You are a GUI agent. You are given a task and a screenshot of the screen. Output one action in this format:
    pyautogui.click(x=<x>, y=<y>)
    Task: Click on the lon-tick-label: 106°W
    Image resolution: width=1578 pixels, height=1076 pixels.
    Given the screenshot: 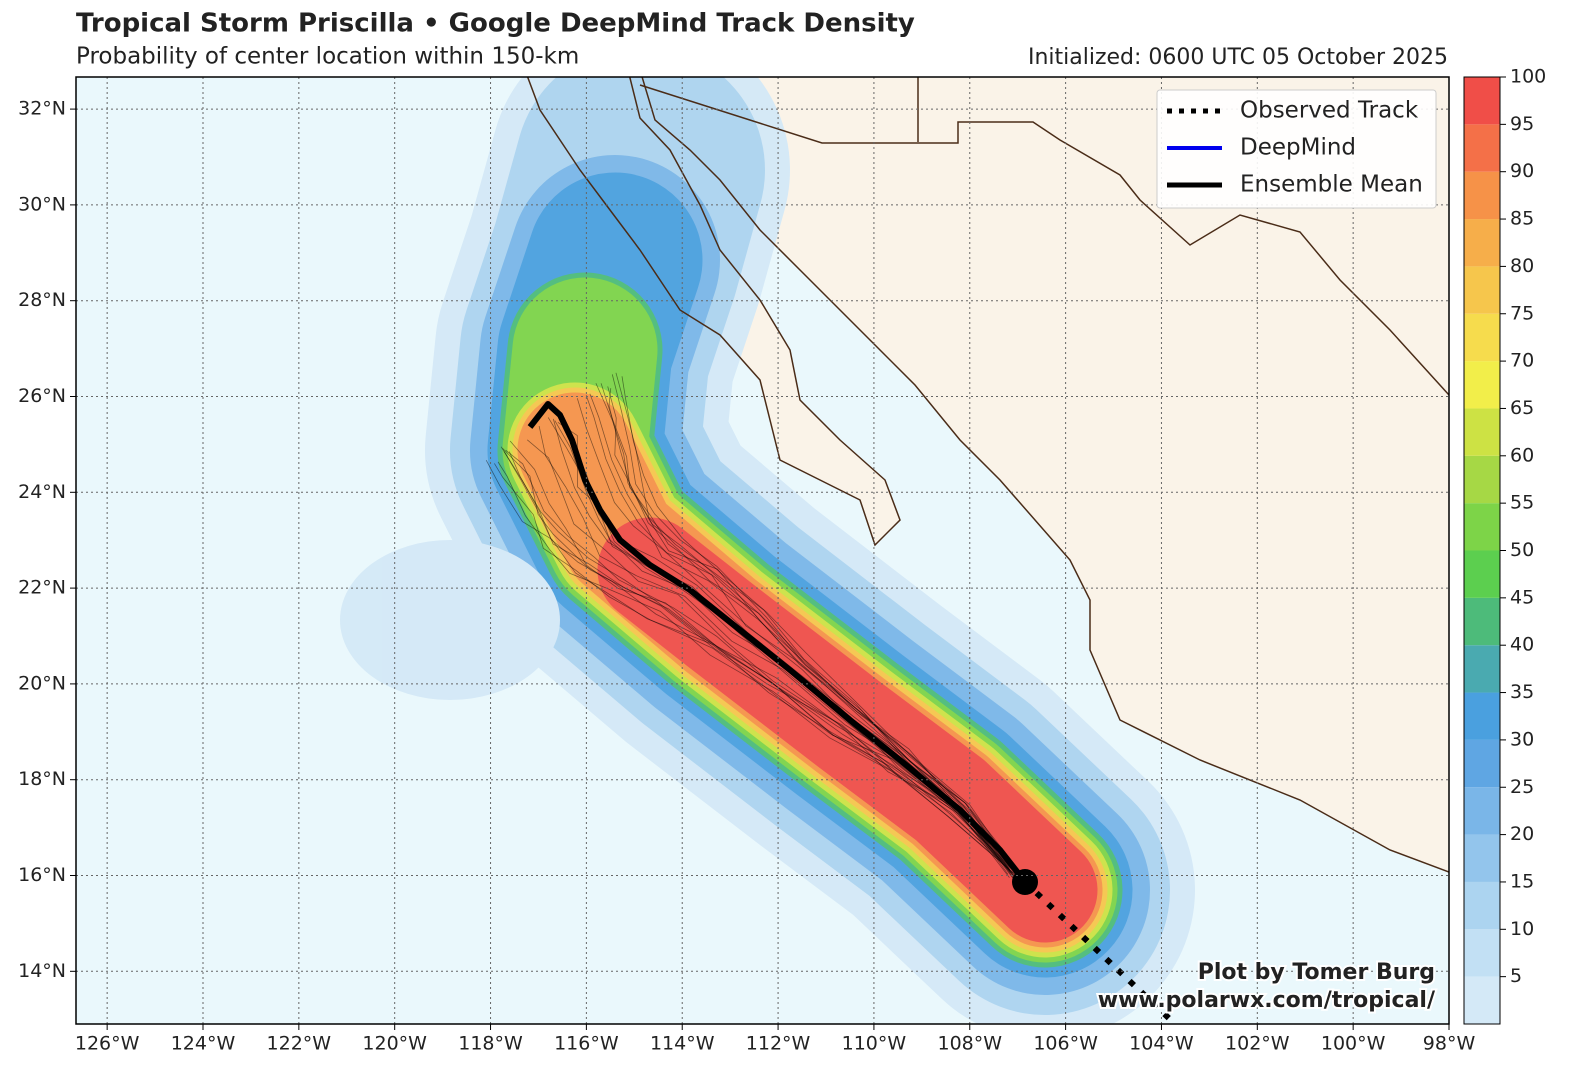 What is the action you would take?
    pyautogui.click(x=1065, y=1044)
    